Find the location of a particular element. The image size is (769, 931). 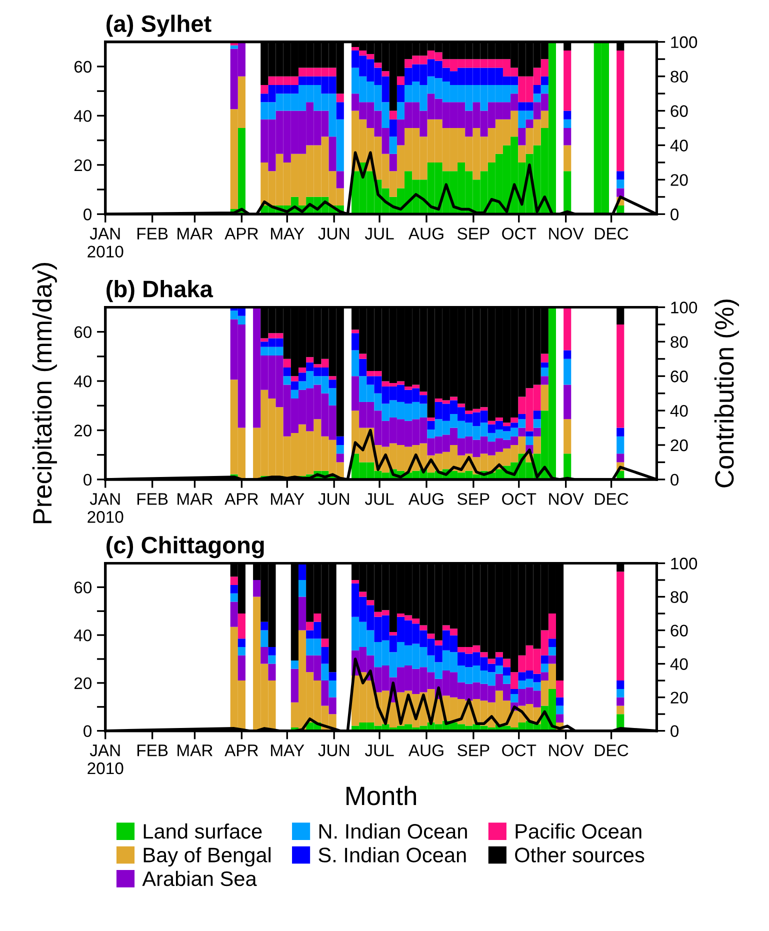

chart-title: (c) Chittagong is located at coordinates (185, 547).